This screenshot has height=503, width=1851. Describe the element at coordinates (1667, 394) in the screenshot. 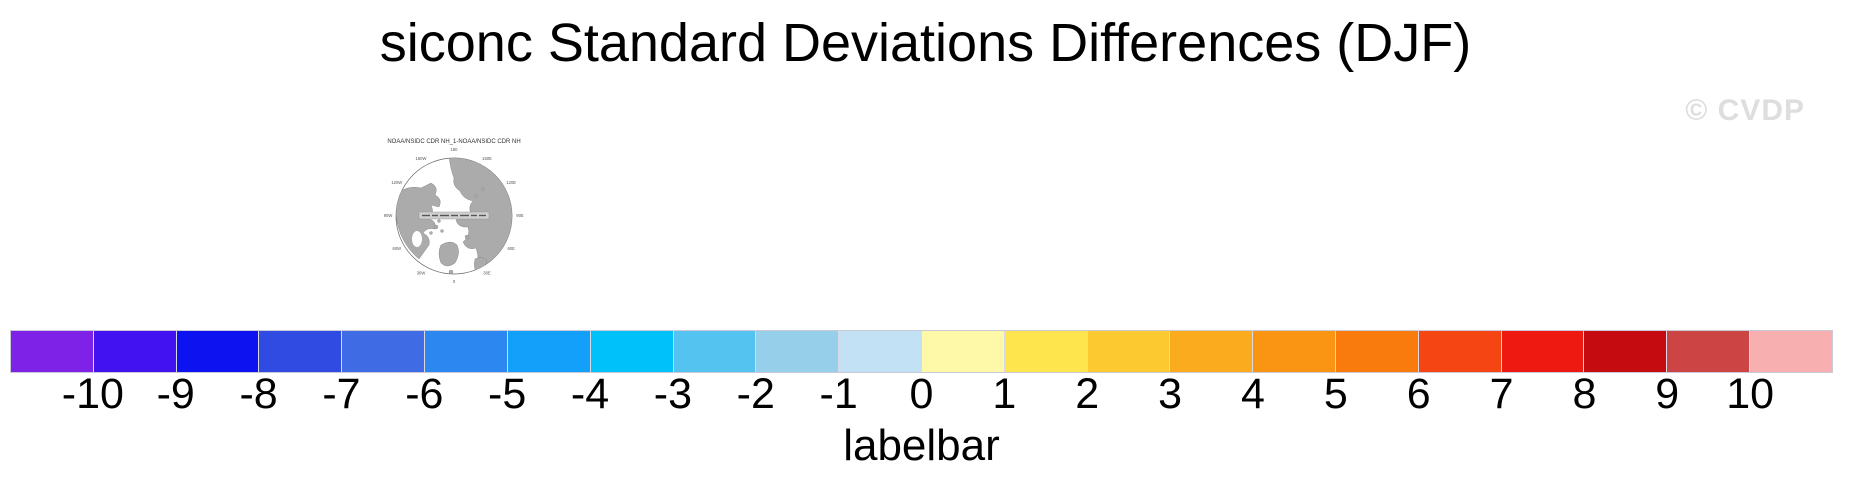

I see `labelbar-tick-label: 9` at that location.